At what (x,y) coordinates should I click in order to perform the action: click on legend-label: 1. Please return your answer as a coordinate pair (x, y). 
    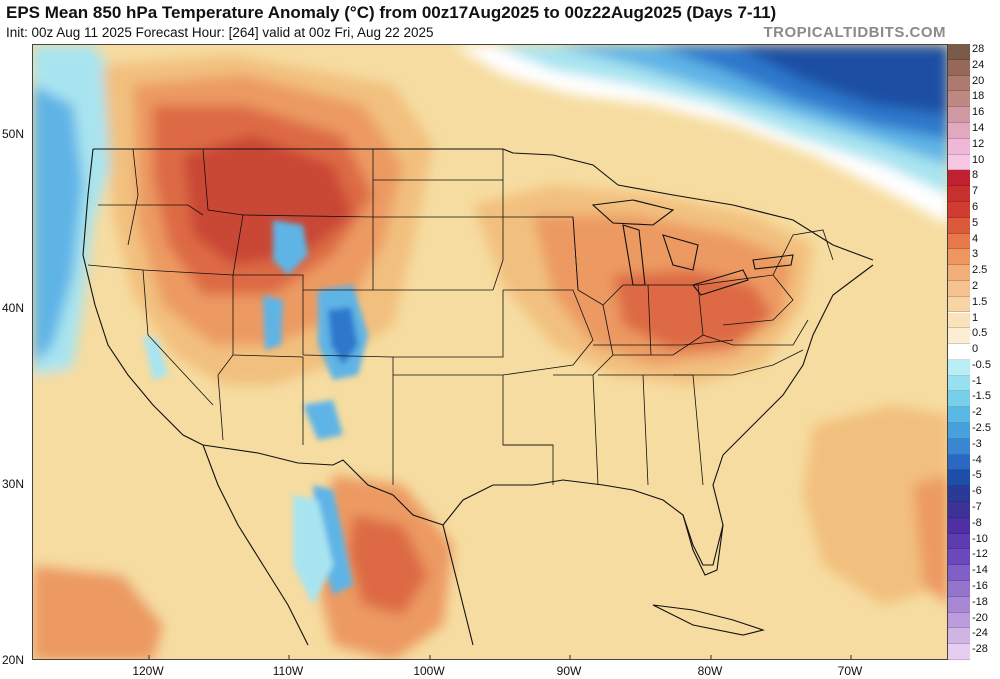
    Looking at the image, I should click on (975, 317).